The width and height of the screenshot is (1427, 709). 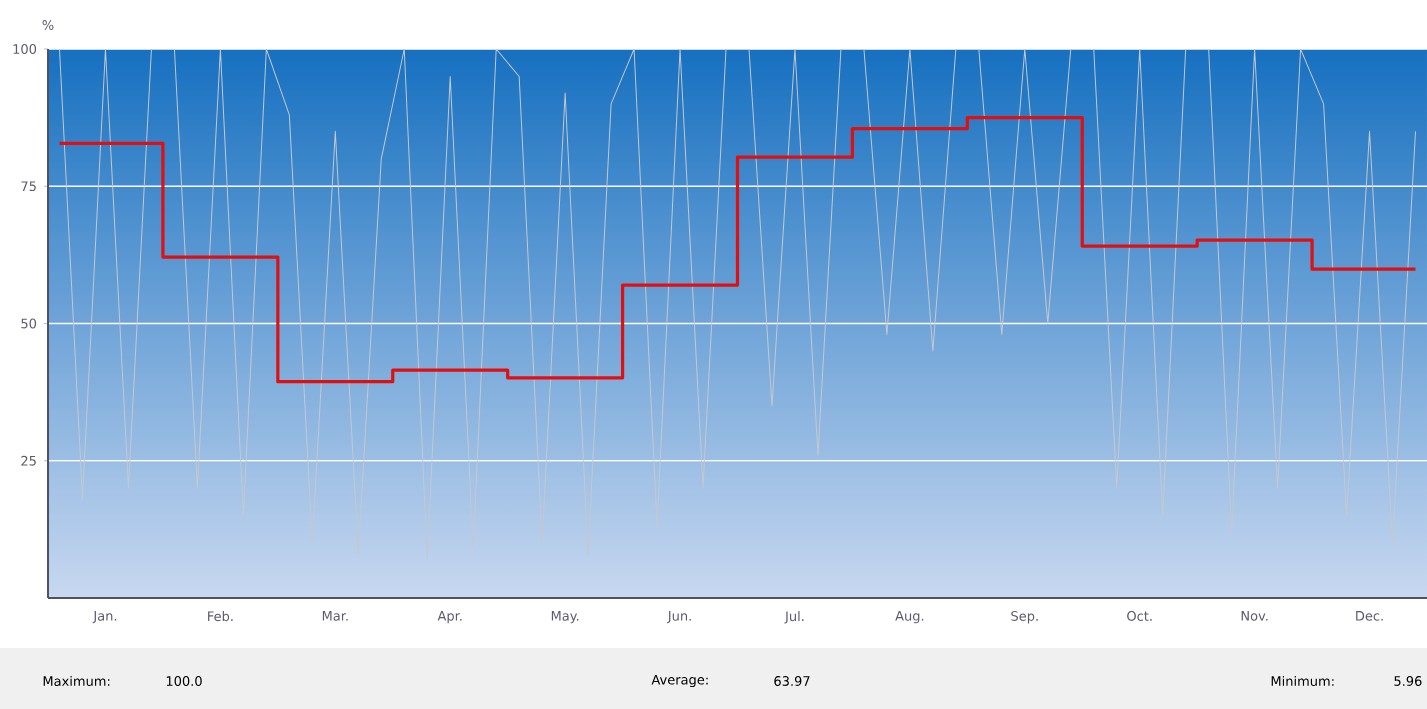 What do you see at coordinates (48, 25) in the screenshot?
I see `y-axis-title: %` at bounding box center [48, 25].